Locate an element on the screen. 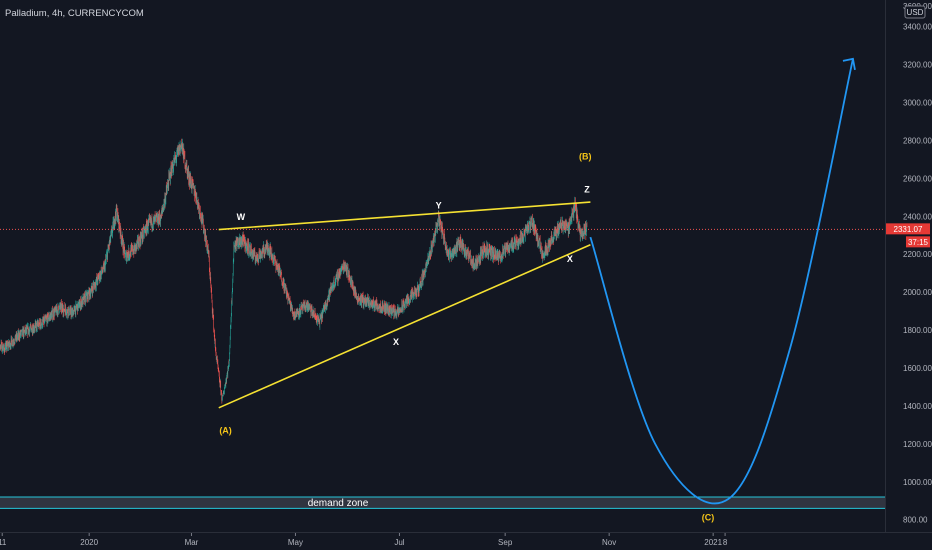 The width and height of the screenshot is (932, 550). currency-badge: USD is located at coordinates (915, 12).